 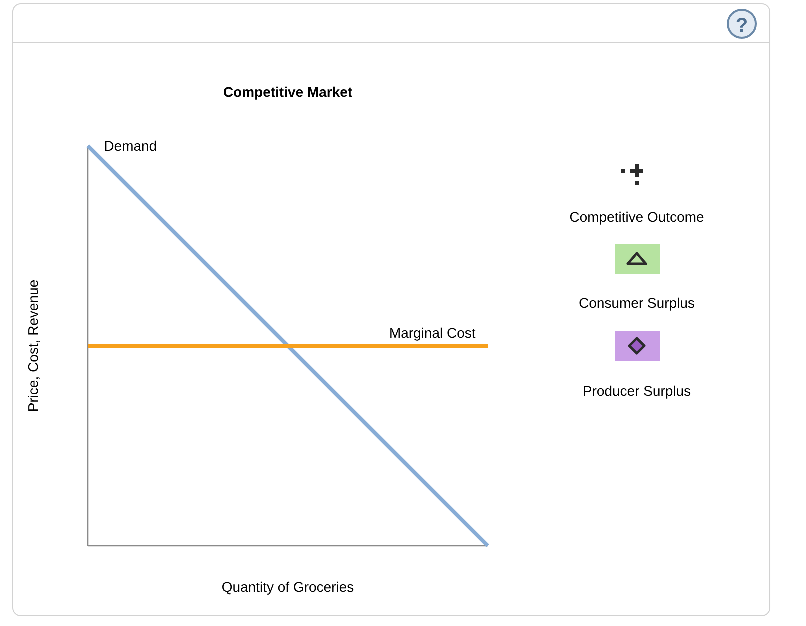 What do you see at coordinates (288, 588) in the screenshot?
I see `x-axis-title: Quantity of Groceries` at bounding box center [288, 588].